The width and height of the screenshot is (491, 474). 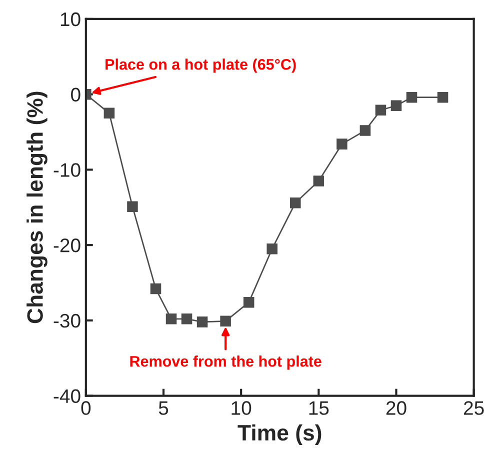 I want to click on x-tick-label: 10, so click(x=242, y=408).